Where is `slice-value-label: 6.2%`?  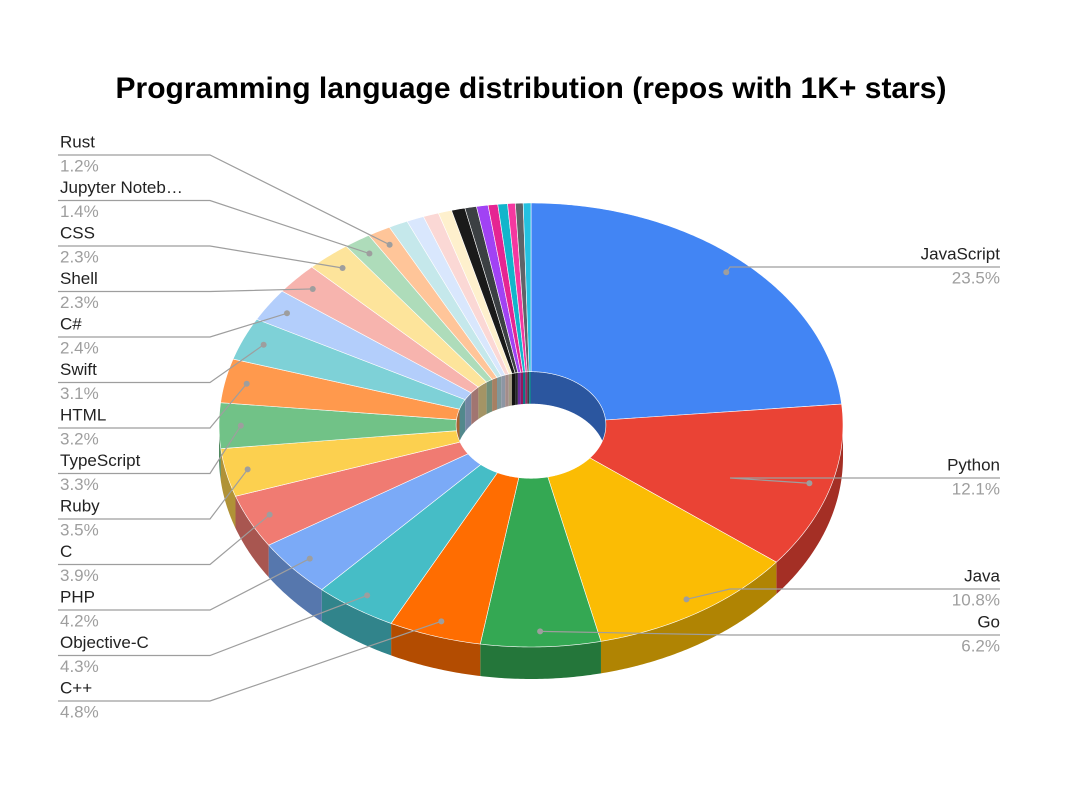 slice-value-label: 6.2% is located at coordinates (980, 645).